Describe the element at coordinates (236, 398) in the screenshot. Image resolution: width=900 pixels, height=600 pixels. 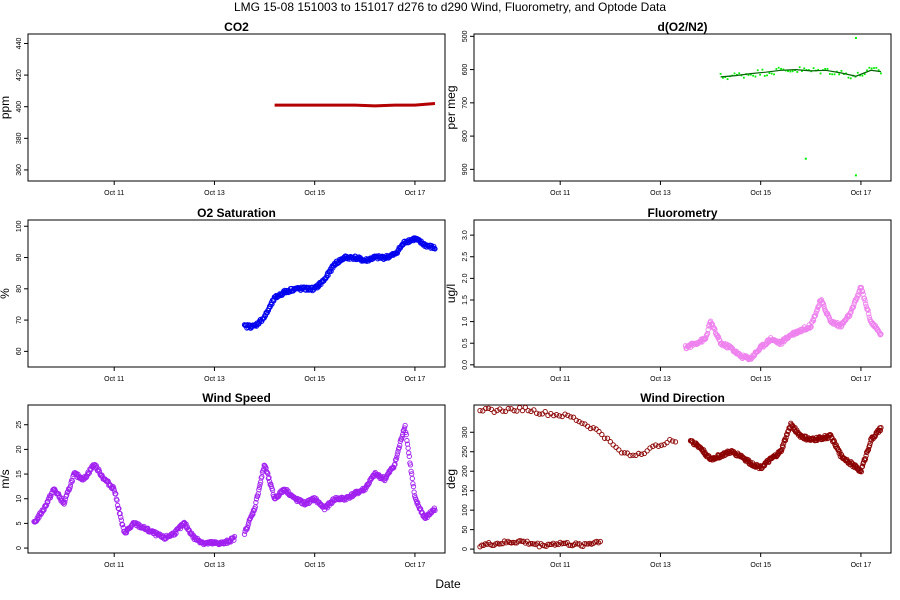
I see `panel-title: Wind Speed` at that location.